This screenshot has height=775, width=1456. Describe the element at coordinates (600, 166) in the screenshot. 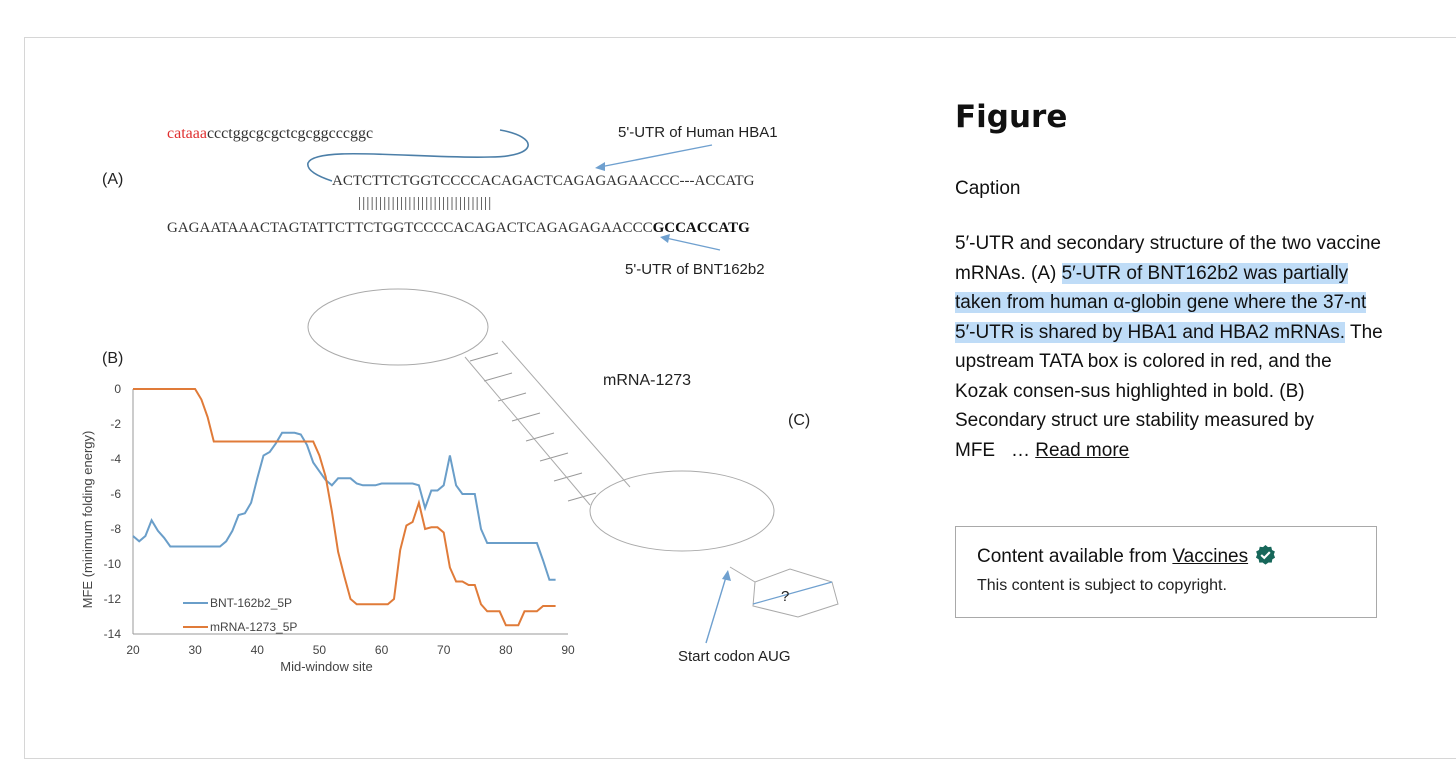

I see `hba1-arrow-head` at that location.